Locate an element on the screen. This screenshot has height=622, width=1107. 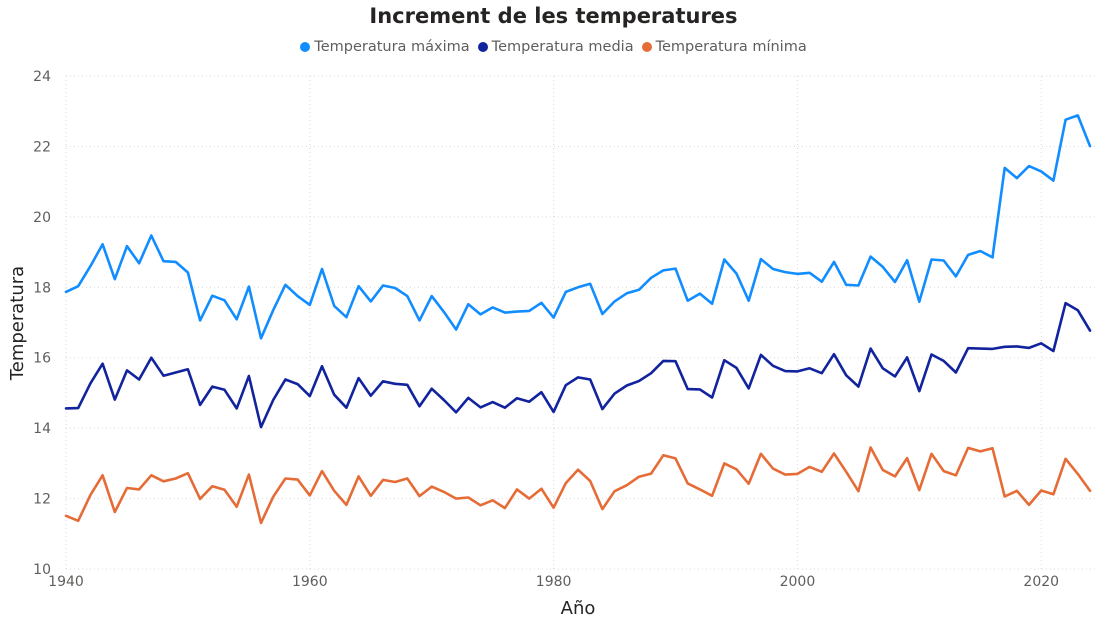
legend-label-min: Temperatura mínima is located at coordinates (731, 47).